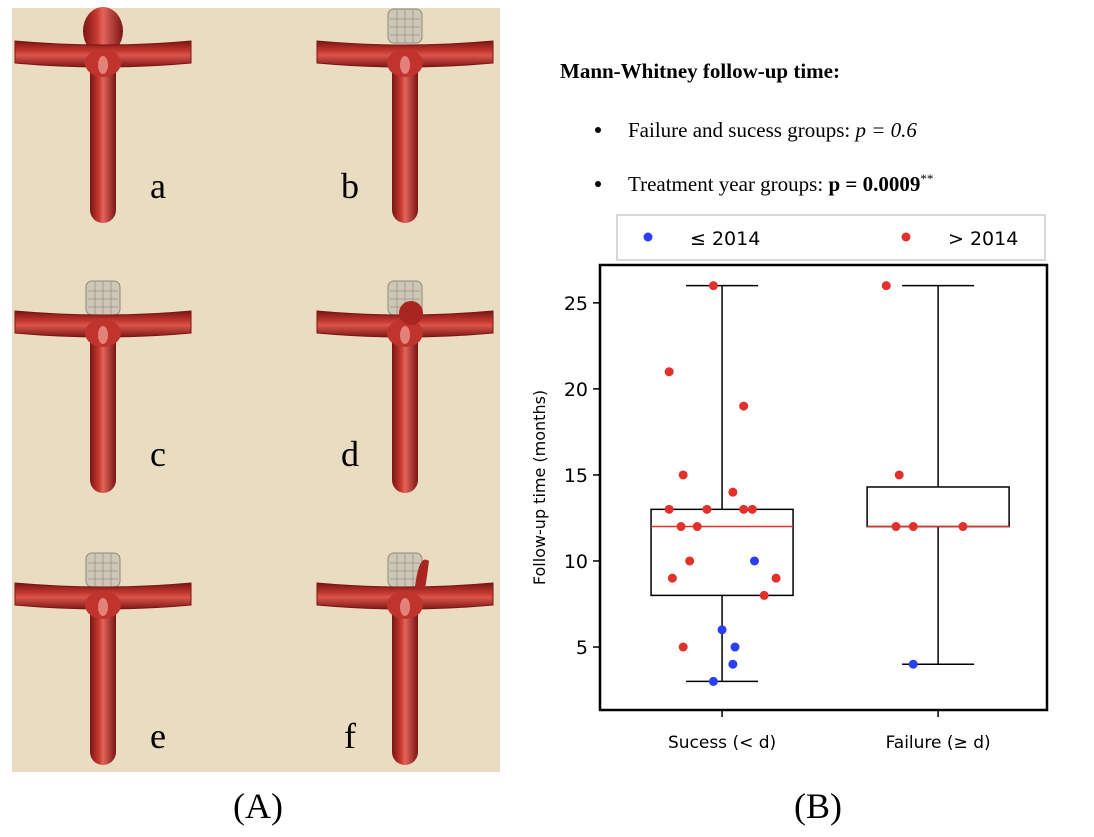  Describe the element at coordinates (874, 184) in the screenshot. I see `bullet-math: p = 0.0009` at that location.